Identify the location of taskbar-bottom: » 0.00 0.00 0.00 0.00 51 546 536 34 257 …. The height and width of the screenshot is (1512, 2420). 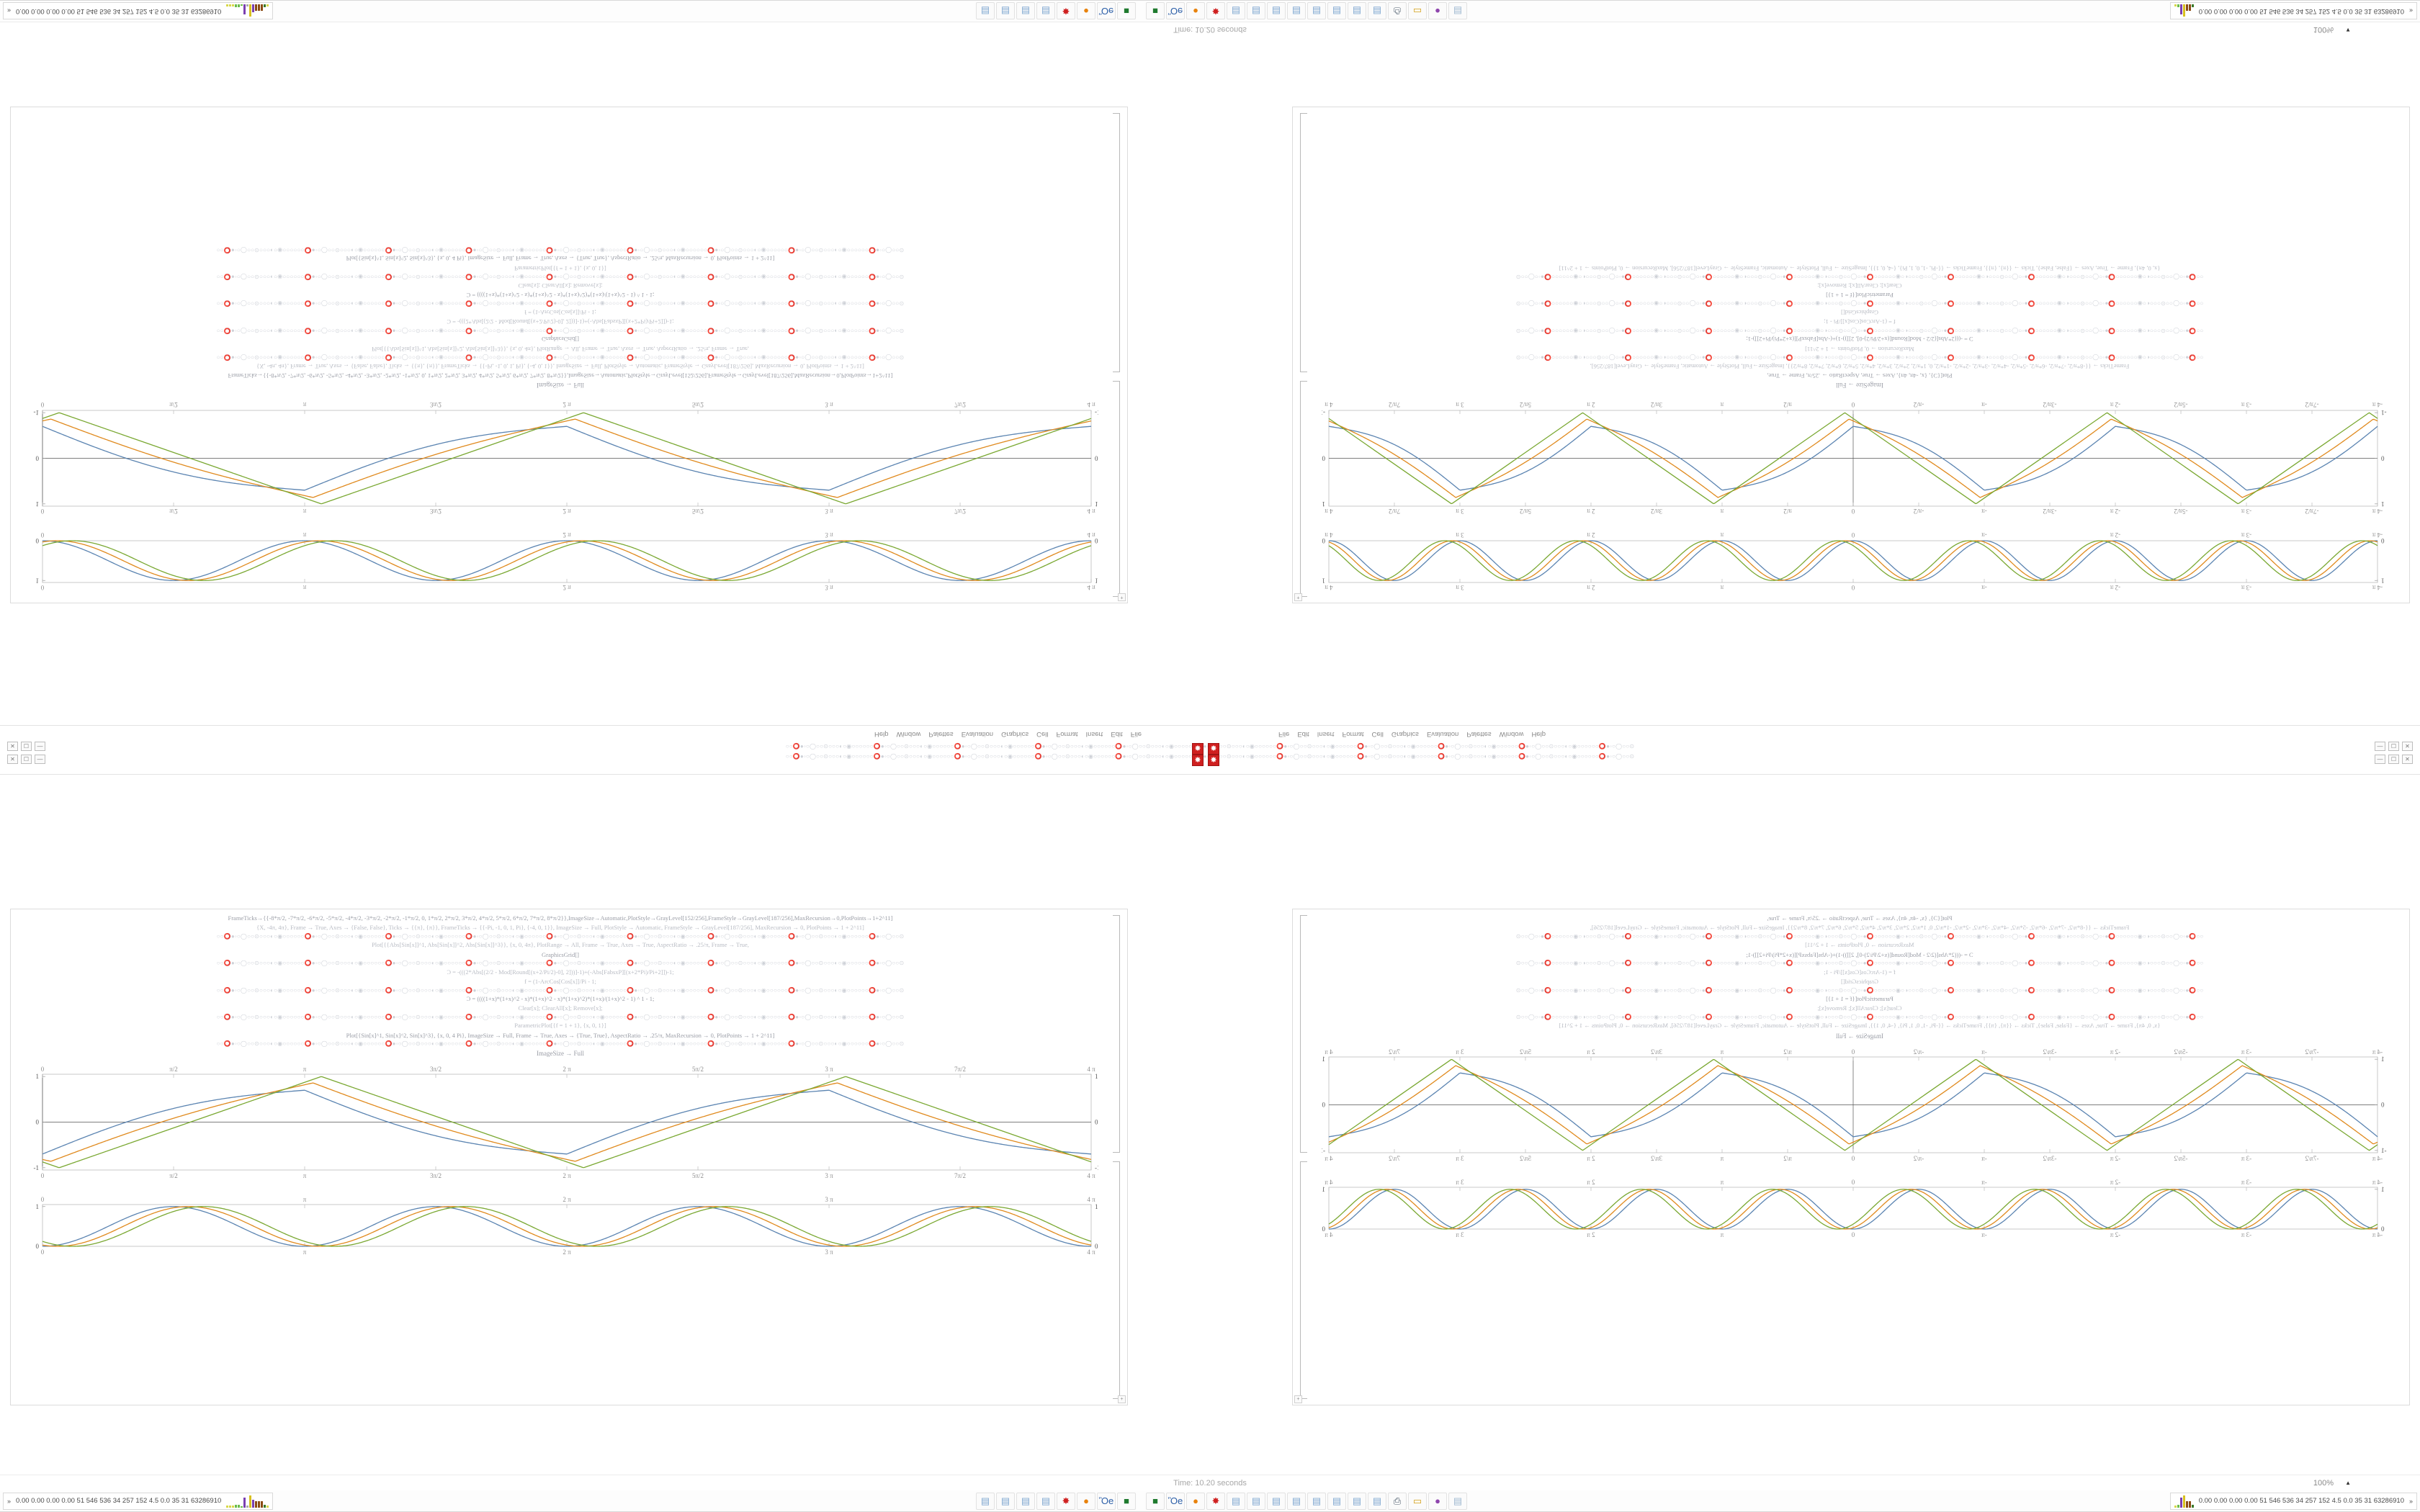
(1210, 1501).